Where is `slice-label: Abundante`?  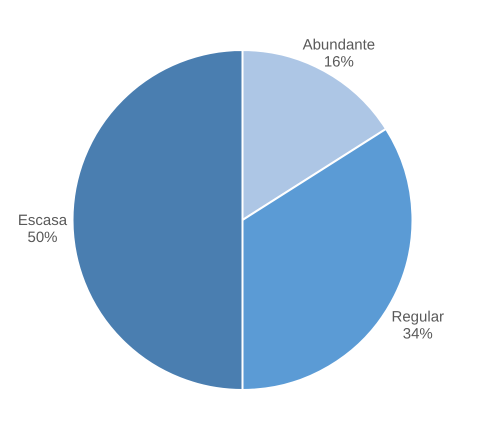 slice-label: Abundante is located at coordinates (339, 45).